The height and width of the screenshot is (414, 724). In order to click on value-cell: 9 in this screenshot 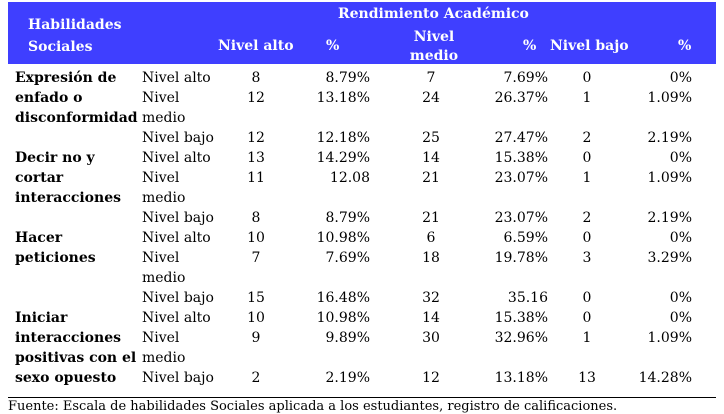, I will do `click(256, 338)`.